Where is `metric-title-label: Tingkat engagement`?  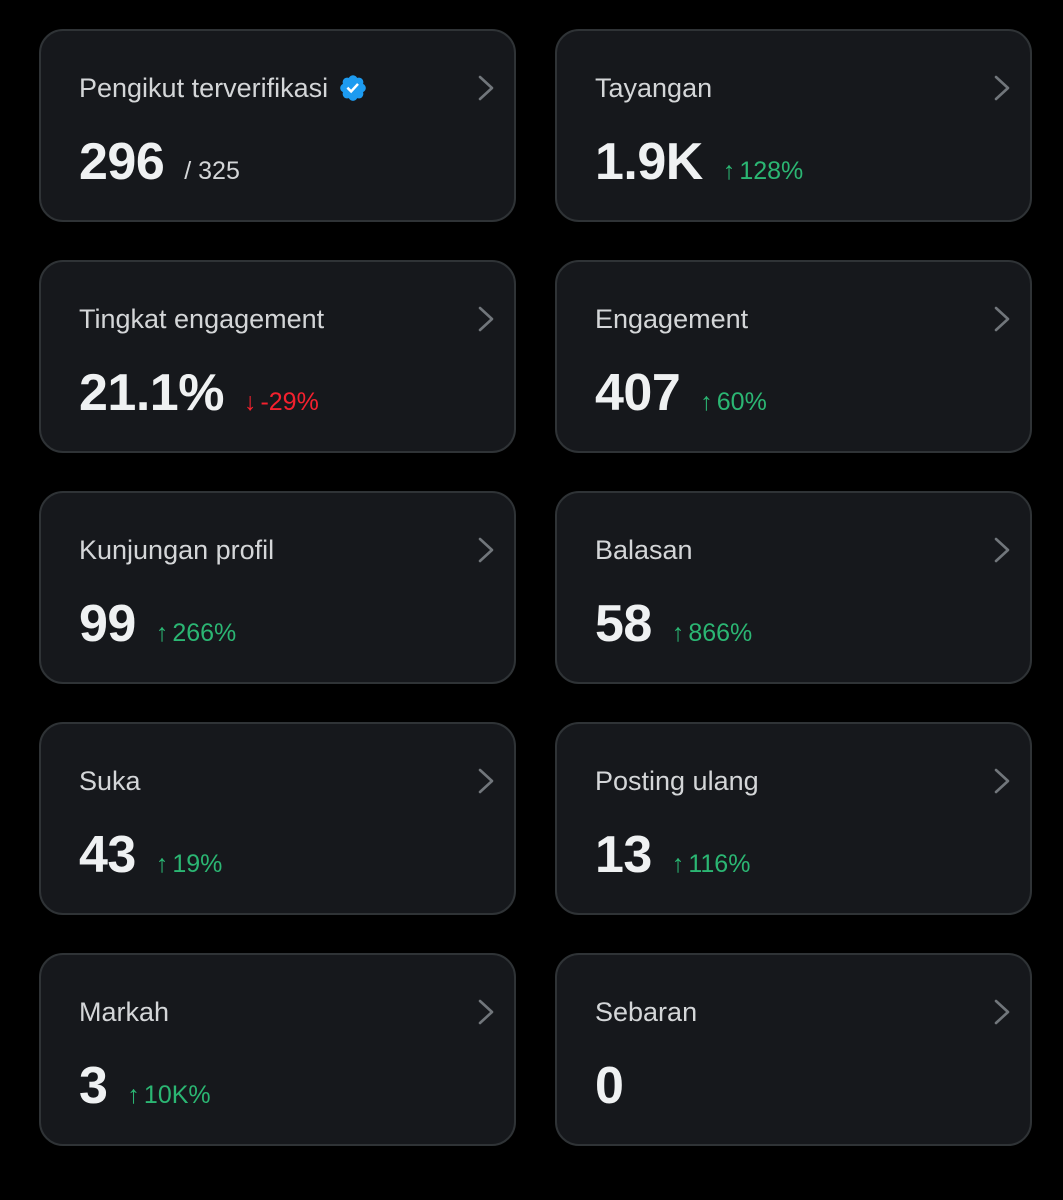
metric-title-label: Tingkat engagement is located at coordinates (202, 319).